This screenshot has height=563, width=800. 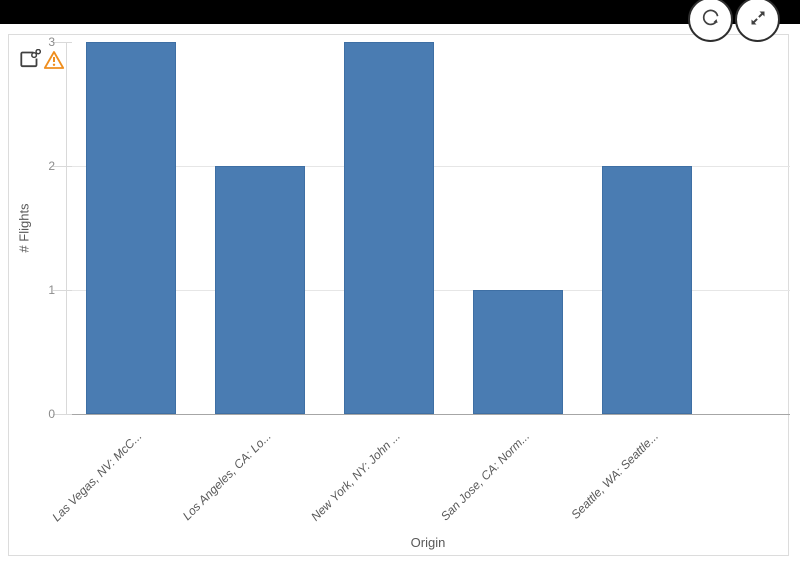 I want to click on expand-button, so click(x=757, y=21).